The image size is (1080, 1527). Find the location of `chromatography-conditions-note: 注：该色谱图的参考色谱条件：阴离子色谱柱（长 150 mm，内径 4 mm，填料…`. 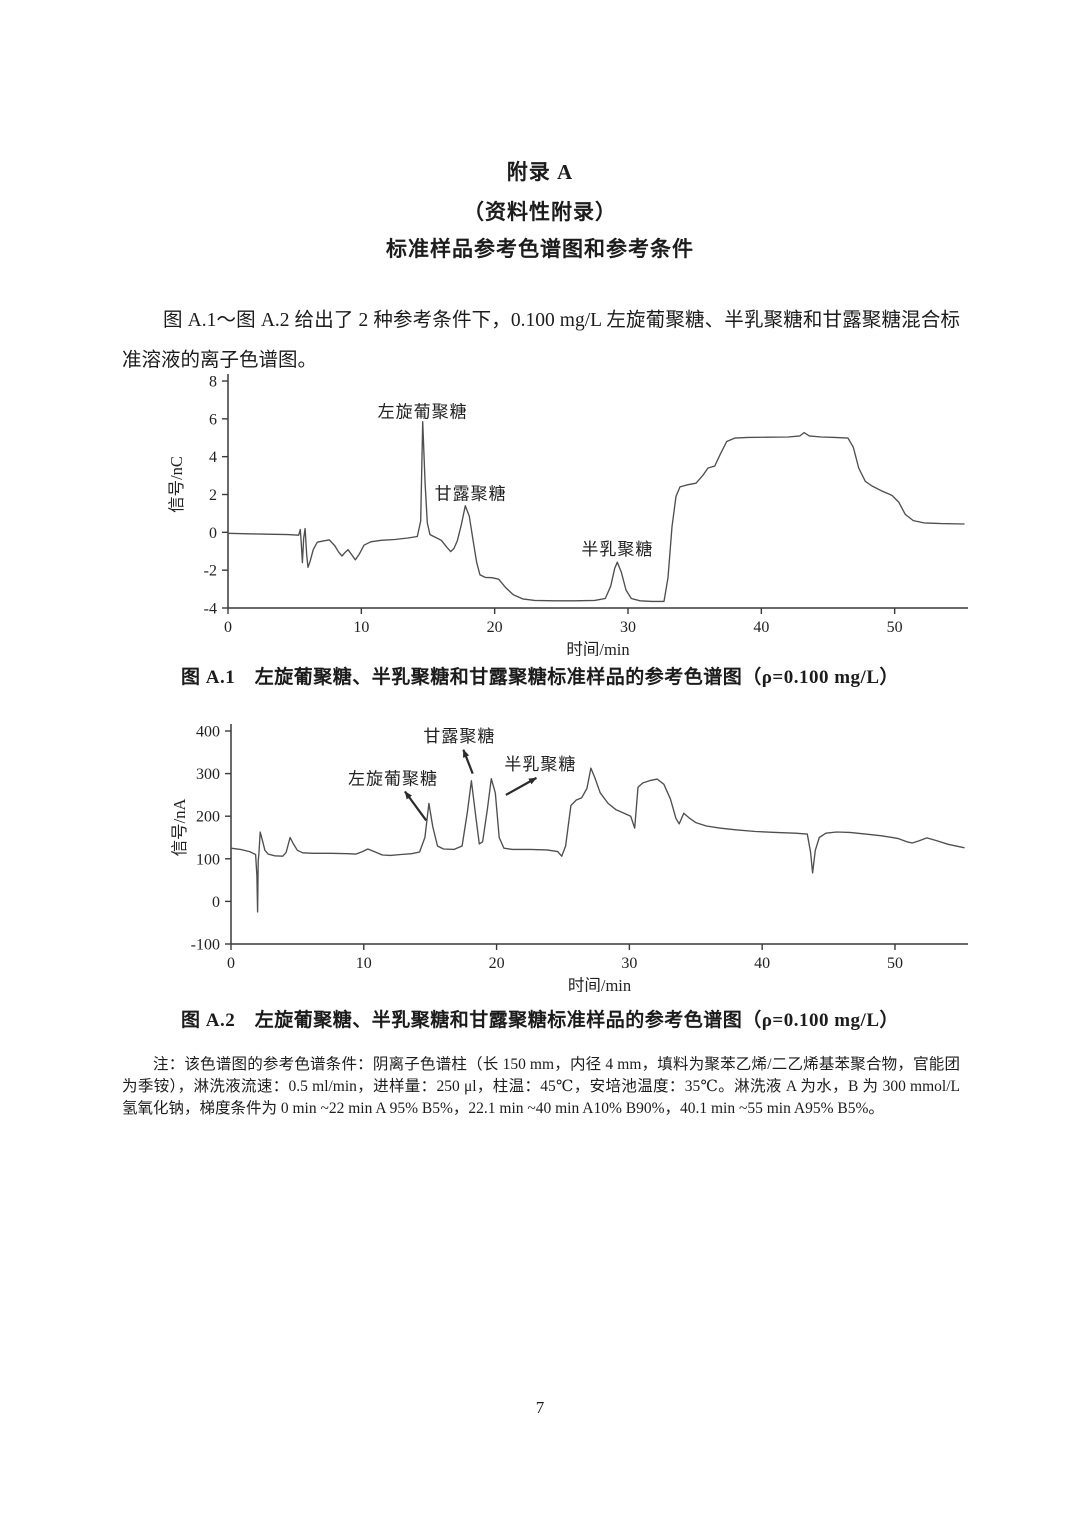

chromatography-conditions-note: 注：该色谱图的参考色谱条件：阴离子色谱柱（长 150 mm，内径 4 mm，填料… is located at coordinates (541, 1086).